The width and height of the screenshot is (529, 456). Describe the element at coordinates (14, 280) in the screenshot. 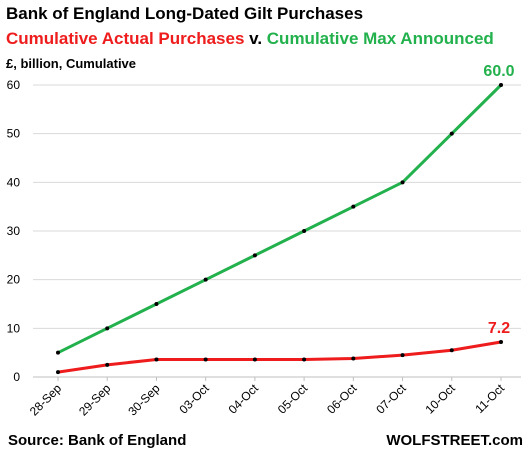

I see `y-tick-label: 20` at that location.